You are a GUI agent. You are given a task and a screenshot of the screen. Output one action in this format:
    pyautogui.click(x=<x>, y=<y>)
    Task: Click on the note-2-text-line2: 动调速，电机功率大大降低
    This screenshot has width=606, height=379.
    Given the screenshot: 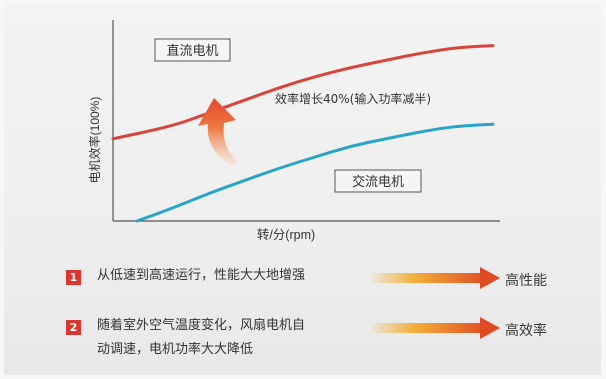 What is the action you would take?
    pyautogui.click(x=175, y=349)
    